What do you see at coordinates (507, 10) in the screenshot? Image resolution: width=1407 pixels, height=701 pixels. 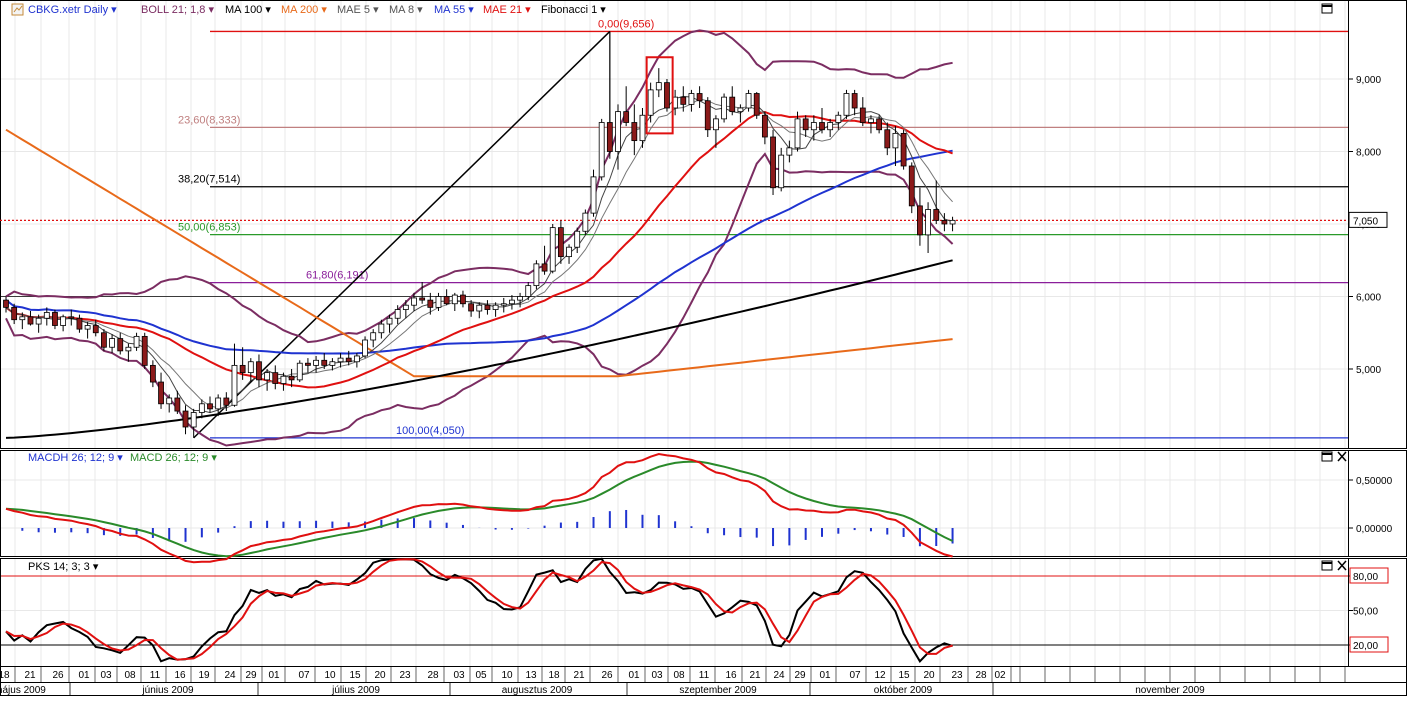 I see `legend-indicator: MAE 21 ▾` at bounding box center [507, 10].